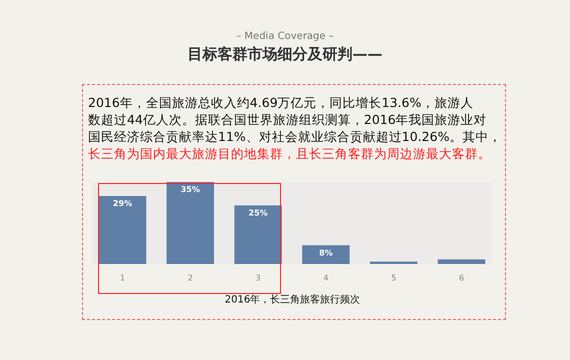 This screenshot has width=570, height=360. Describe the element at coordinates (285, 54) in the screenshot. I see `chart-title: 目标客群市场细分及研判——` at that location.